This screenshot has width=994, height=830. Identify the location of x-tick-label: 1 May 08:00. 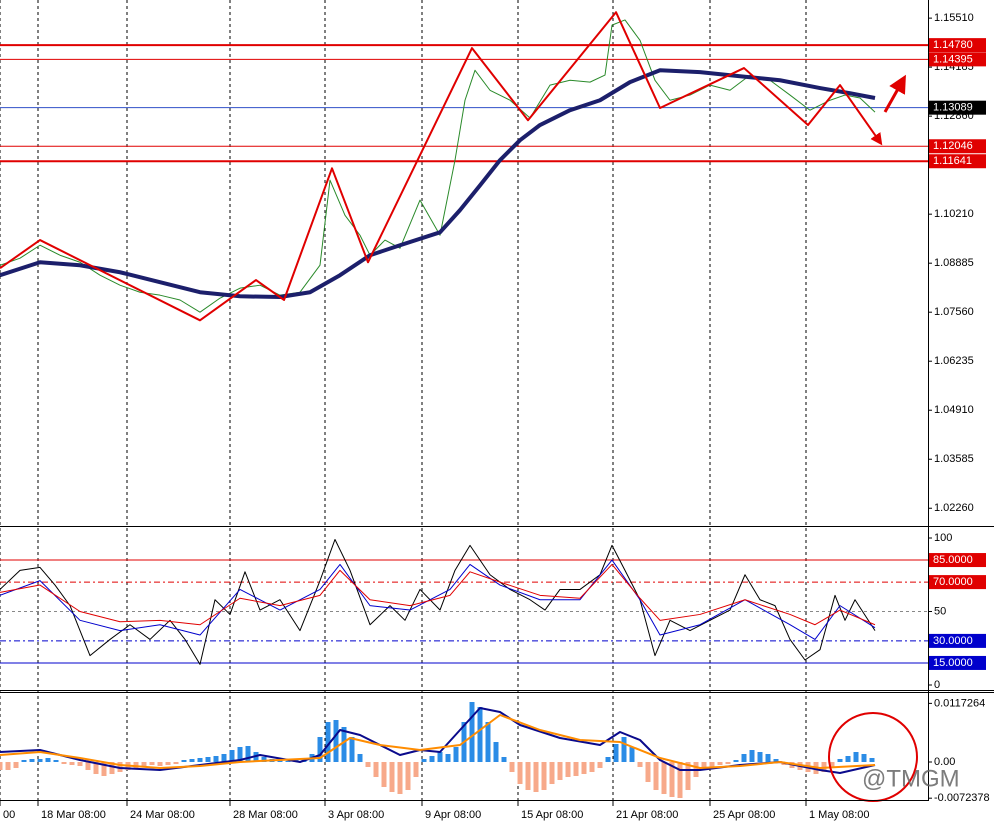
(839, 815).